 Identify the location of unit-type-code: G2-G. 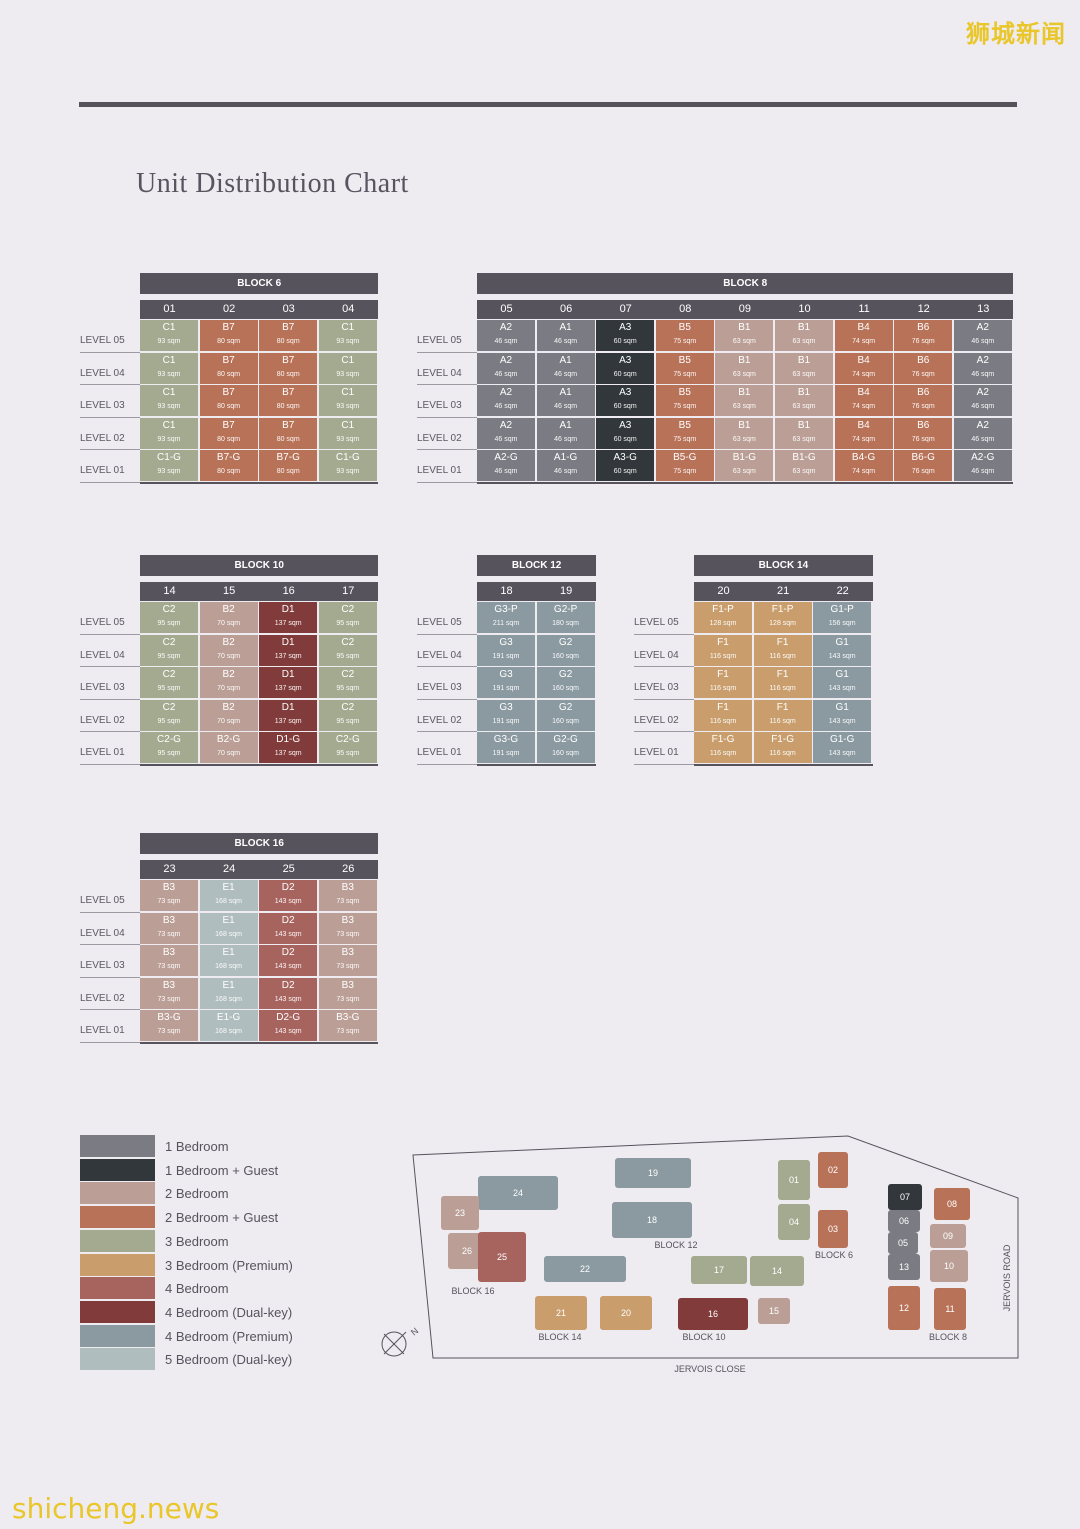
(565, 739).